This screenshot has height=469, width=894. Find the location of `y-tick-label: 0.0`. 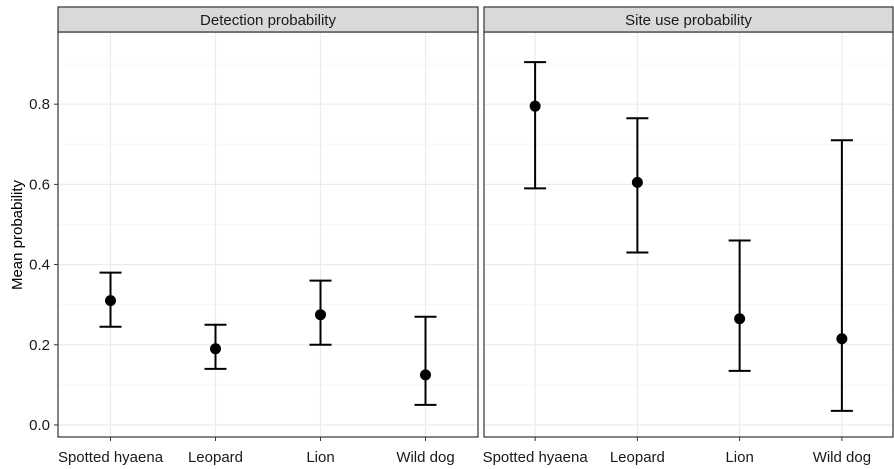

y-tick-label: 0.0 is located at coordinates (39, 425).